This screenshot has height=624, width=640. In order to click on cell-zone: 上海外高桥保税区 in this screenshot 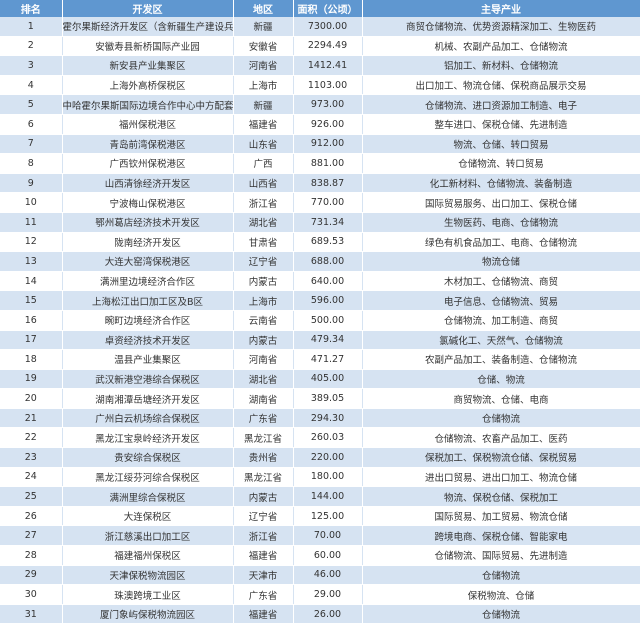, I will do `click(148, 85)`.